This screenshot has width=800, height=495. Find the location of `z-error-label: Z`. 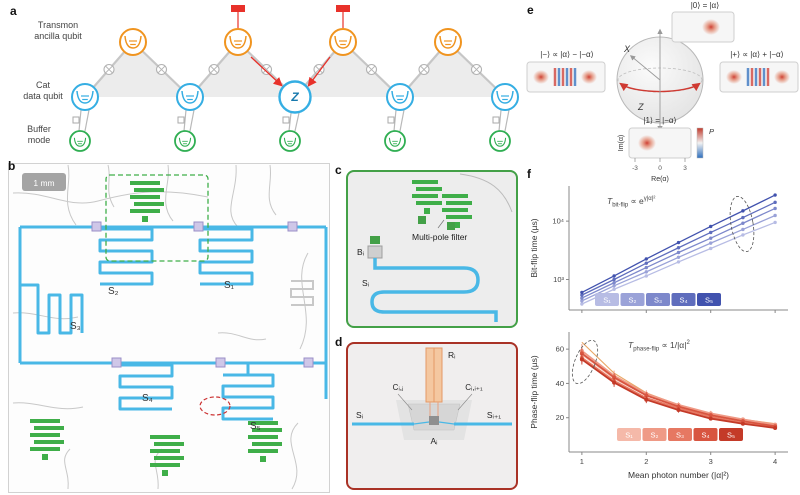

z-error-label: Z is located at coordinates (294, 97).